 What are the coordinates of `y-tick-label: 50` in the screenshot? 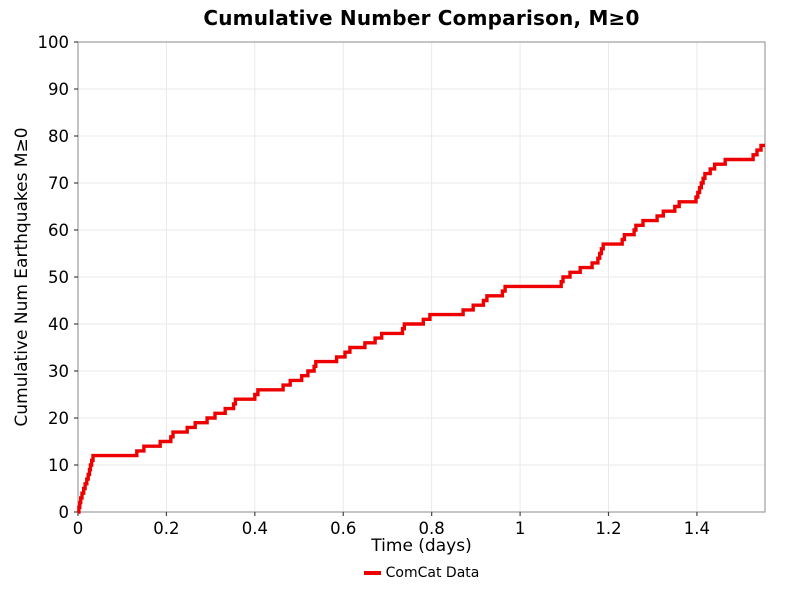 It's located at (58, 277).